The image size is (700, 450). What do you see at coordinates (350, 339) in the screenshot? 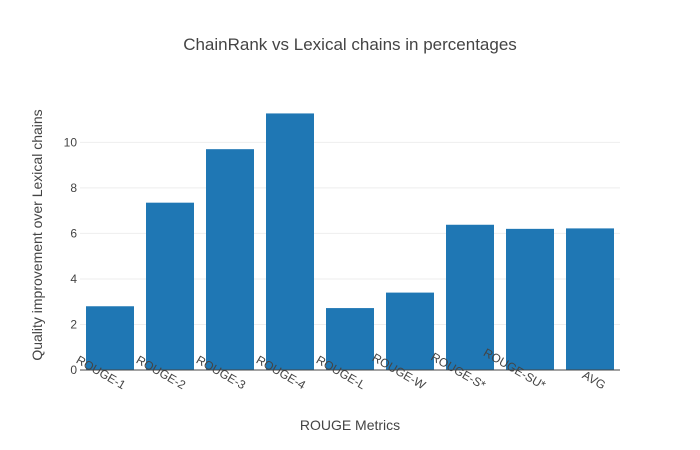
I see `bar-rouge-l` at bounding box center [350, 339].